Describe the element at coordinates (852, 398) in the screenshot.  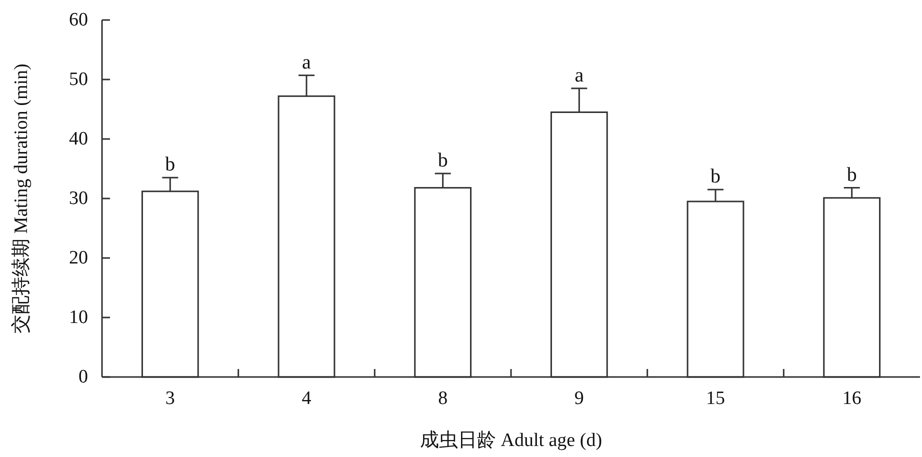
I see `x-tick-label: 16` at that location.